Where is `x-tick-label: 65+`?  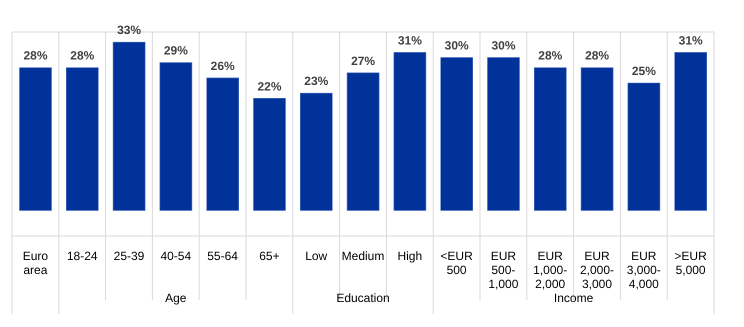
x-tick-label: 65+ is located at coordinates (269, 256).